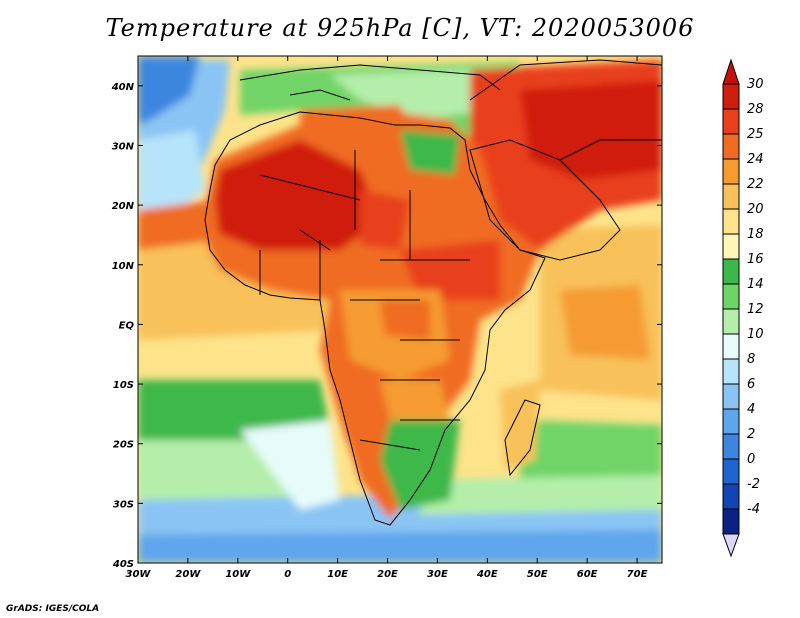 The height and width of the screenshot is (618, 800). What do you see at coordinates (587, 574) in the screenshot?
I see `lon-tick-label: 60E` at bounding box center [587, 574].